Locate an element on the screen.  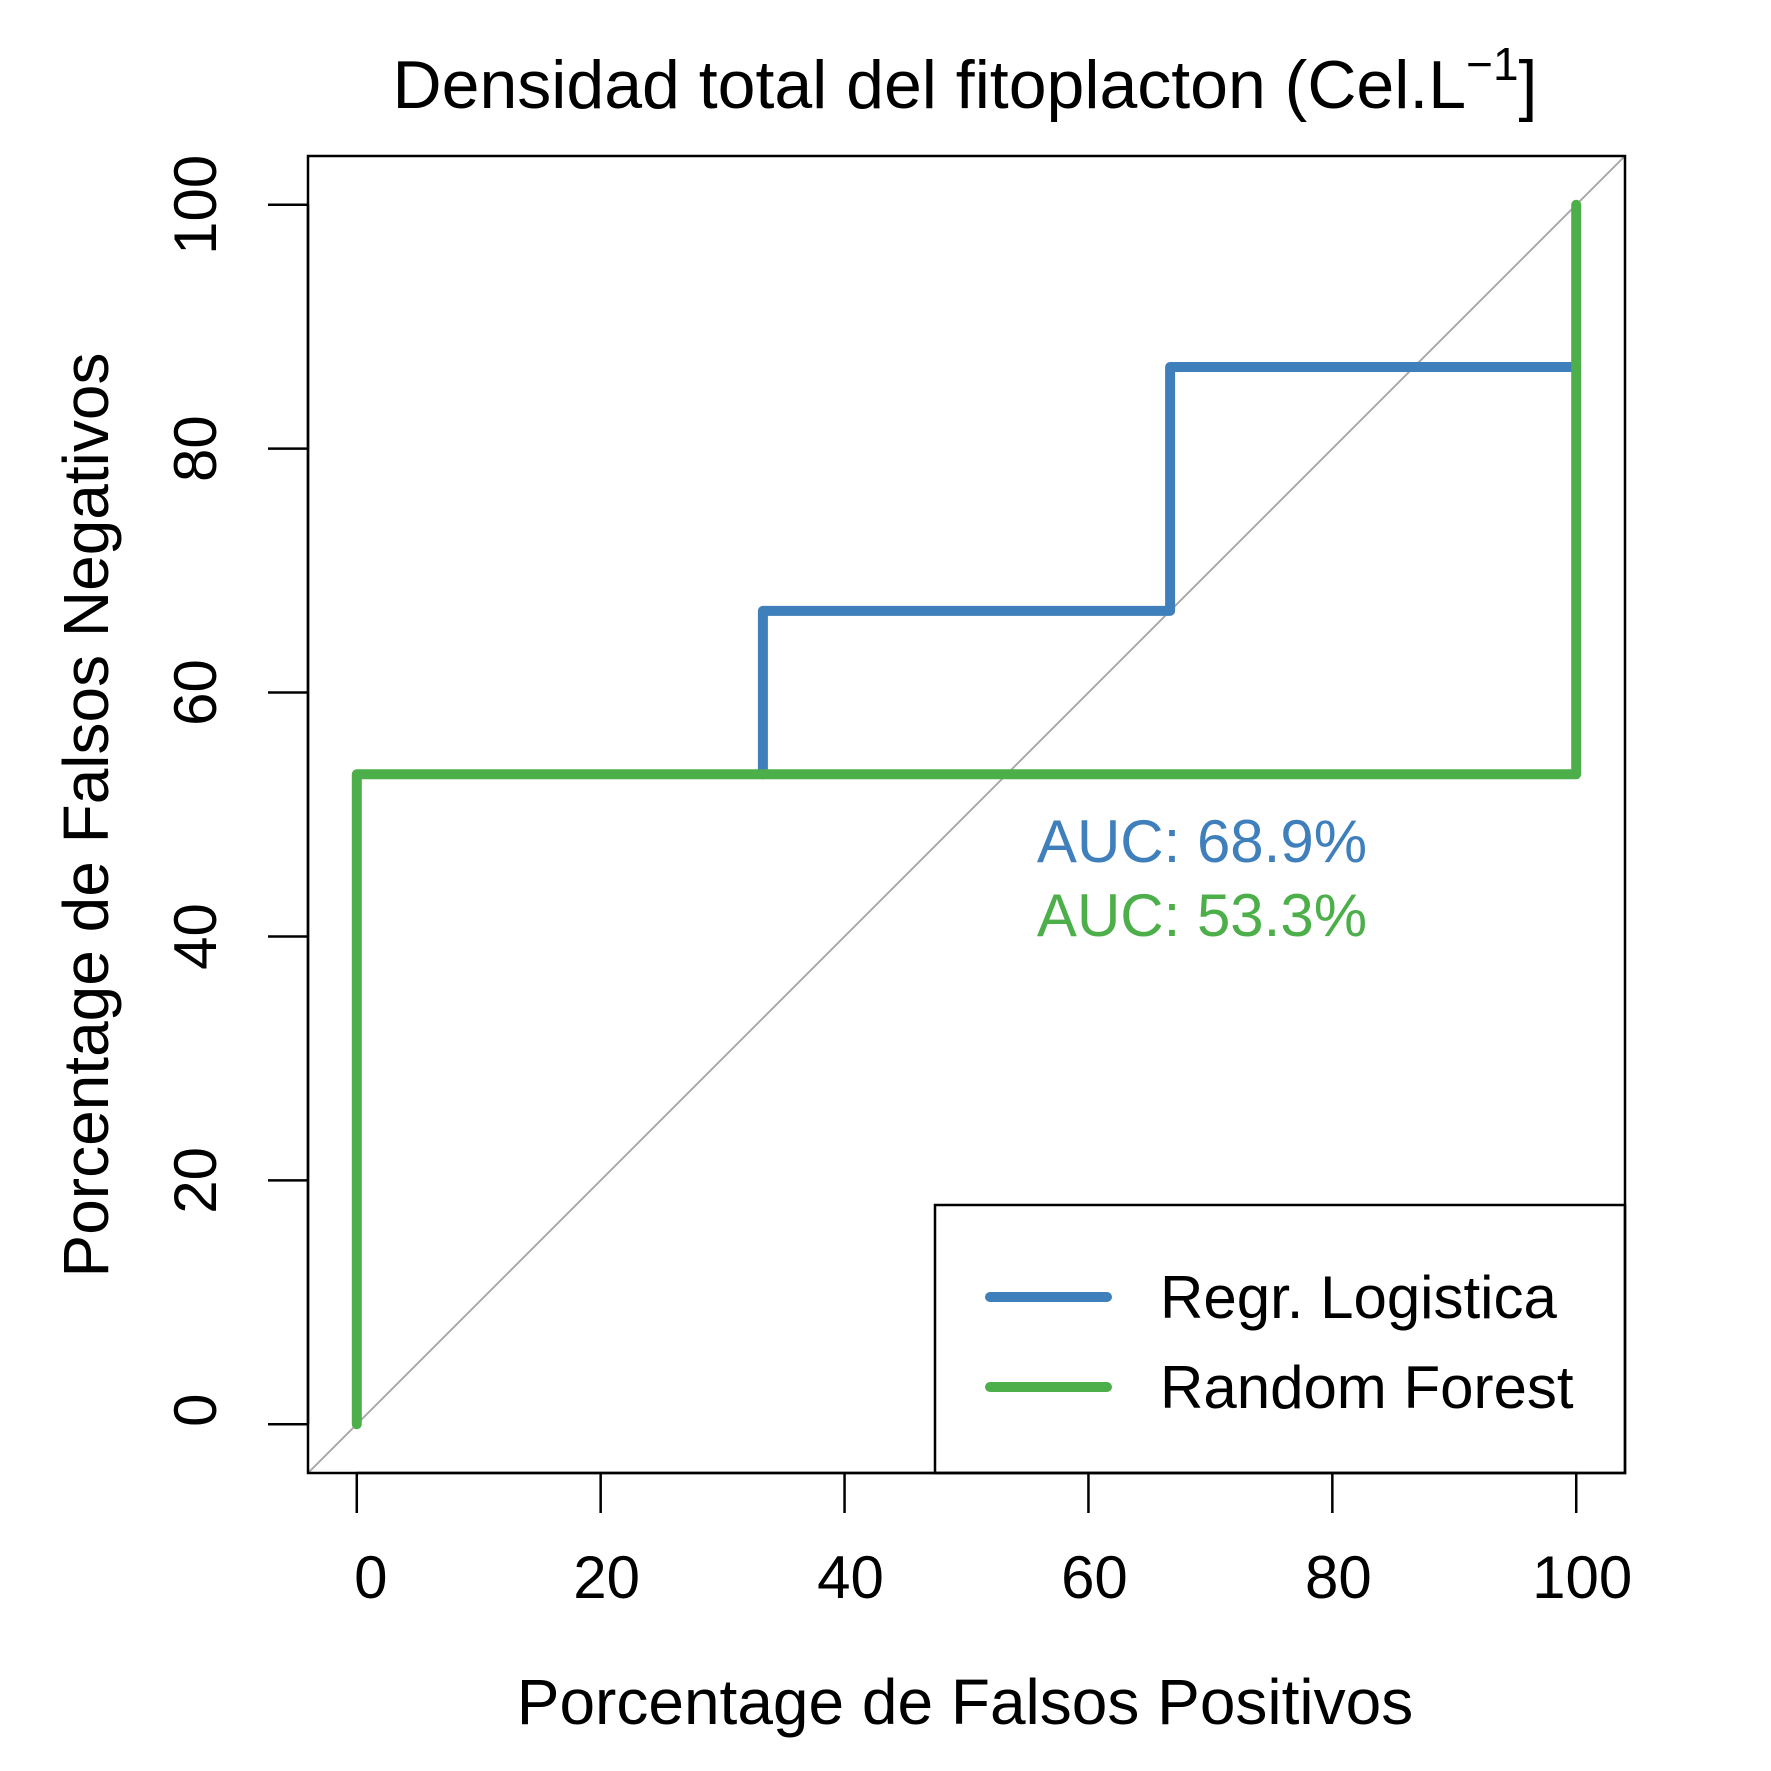
auc-annotation-random-forest: AUC: 53.3% is located at coordinates (1202, 915).